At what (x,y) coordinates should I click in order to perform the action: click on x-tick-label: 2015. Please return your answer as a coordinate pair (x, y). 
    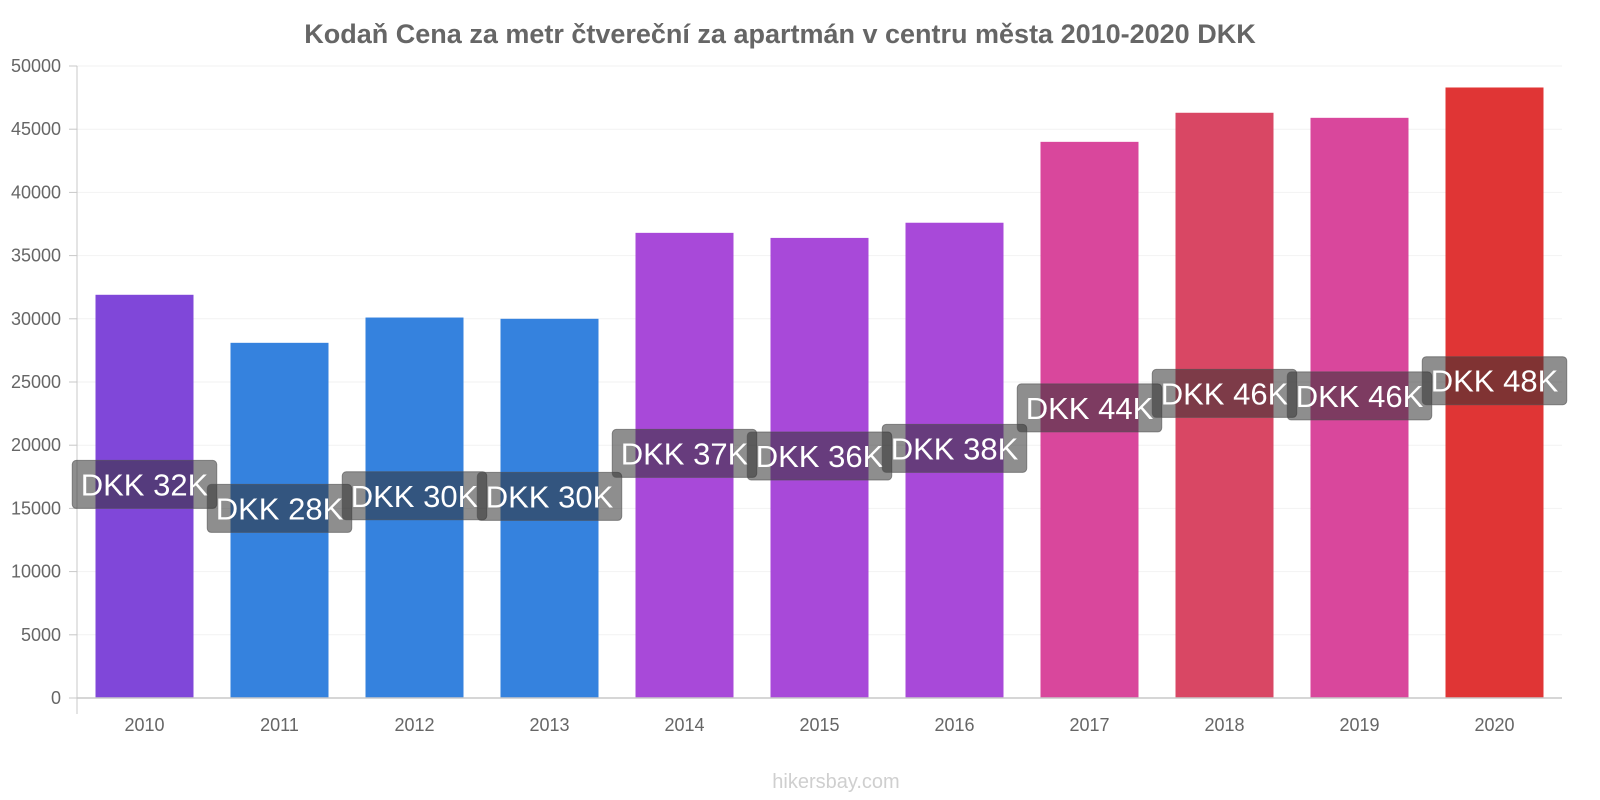
    Looking at the image, I should click on (819, 725).